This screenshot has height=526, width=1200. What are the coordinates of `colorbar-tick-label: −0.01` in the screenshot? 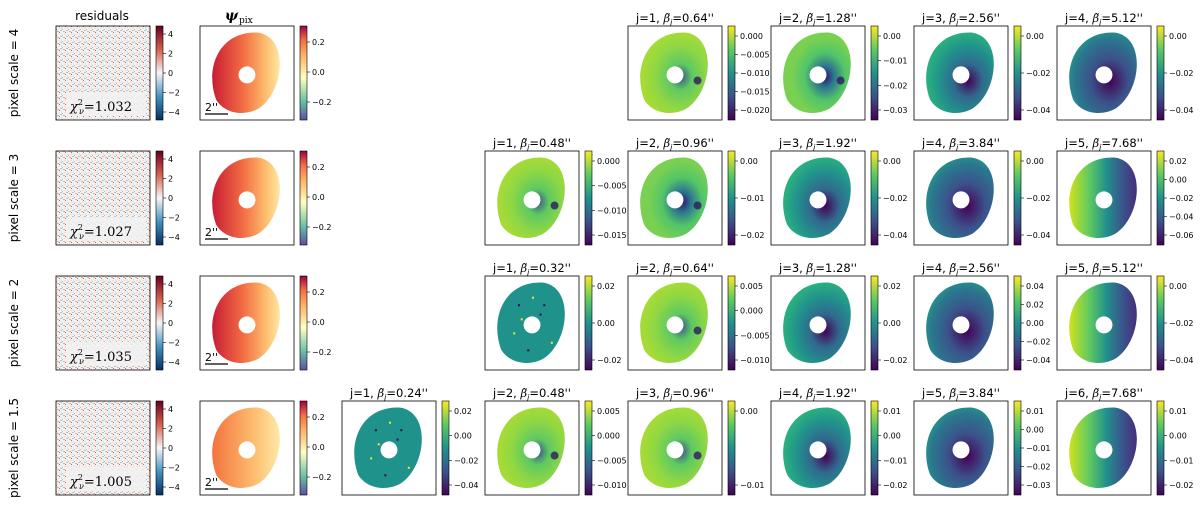 It's located at (752, 485).